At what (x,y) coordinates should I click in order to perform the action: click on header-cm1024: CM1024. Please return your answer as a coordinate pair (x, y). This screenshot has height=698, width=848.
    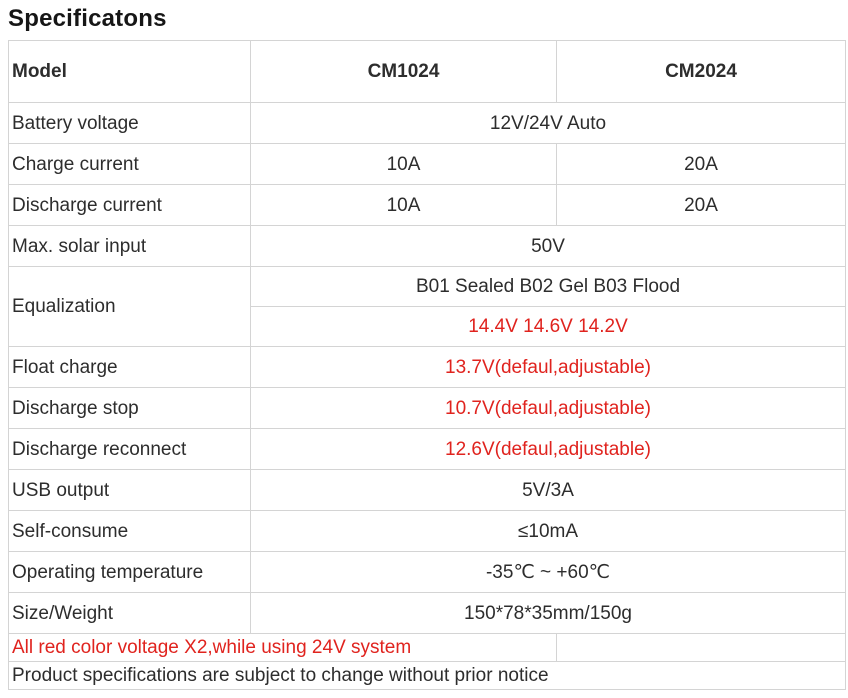
    Looking at the image, I should click on (403, 71).